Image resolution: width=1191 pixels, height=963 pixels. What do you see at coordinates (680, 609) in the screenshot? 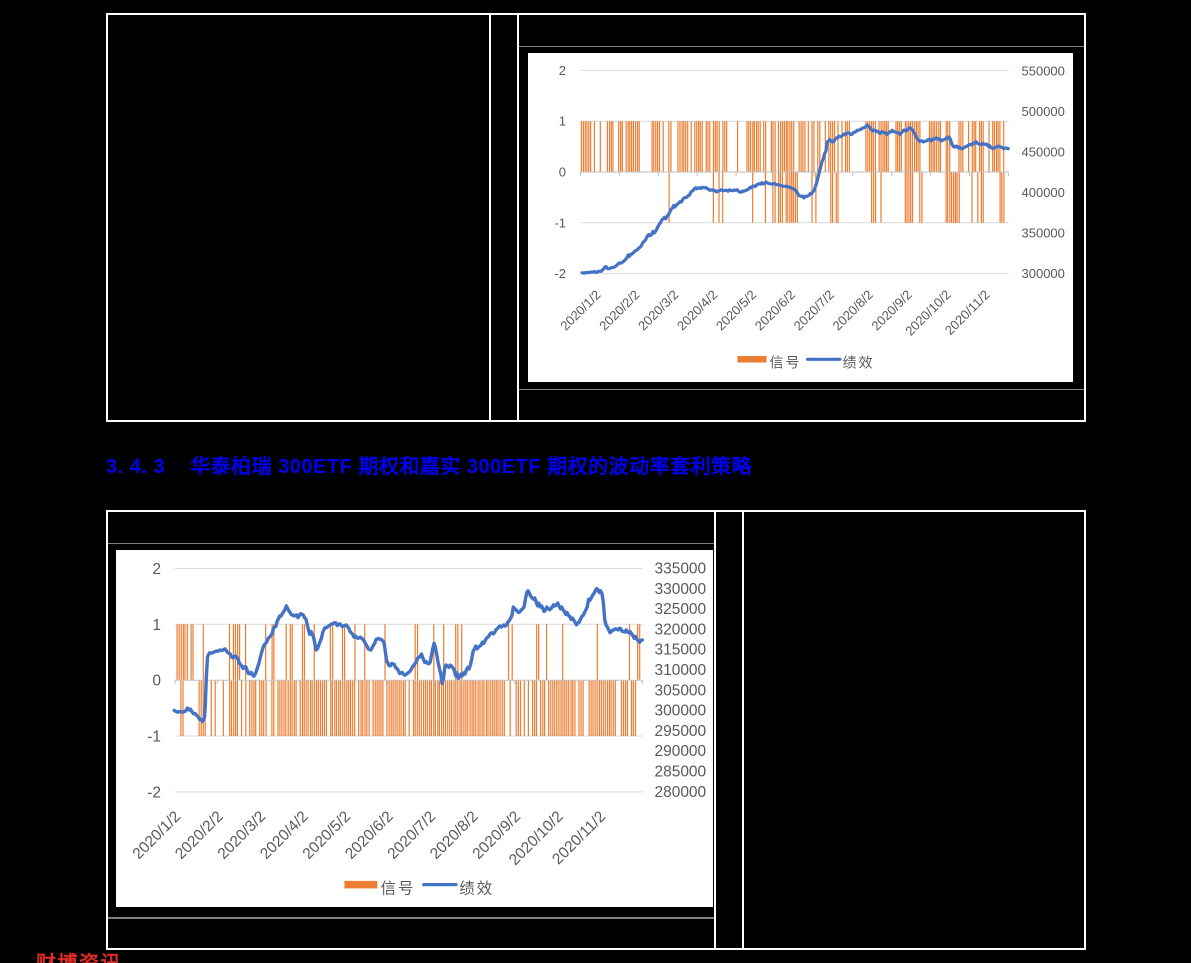
I see `svg-text: 325000` at bounding box center [680, 609].